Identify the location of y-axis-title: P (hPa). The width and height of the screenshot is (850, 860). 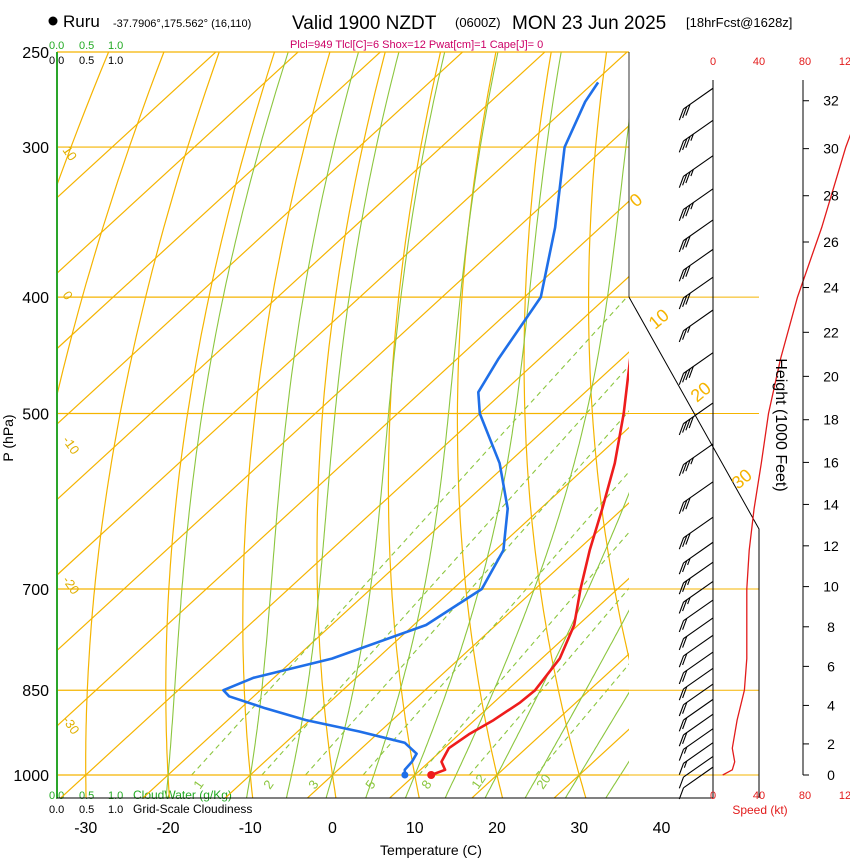
(8, 437).